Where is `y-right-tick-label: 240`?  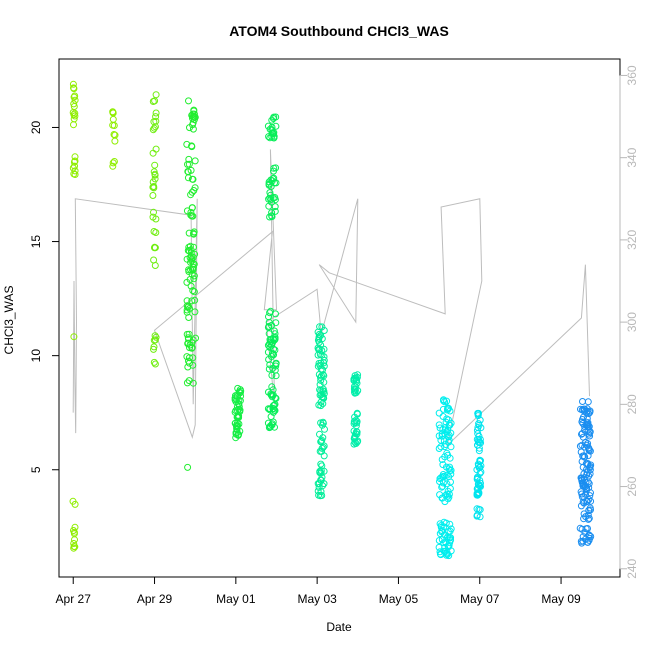 y-right-tick-label: 240 is located at coordinates (632, 568).